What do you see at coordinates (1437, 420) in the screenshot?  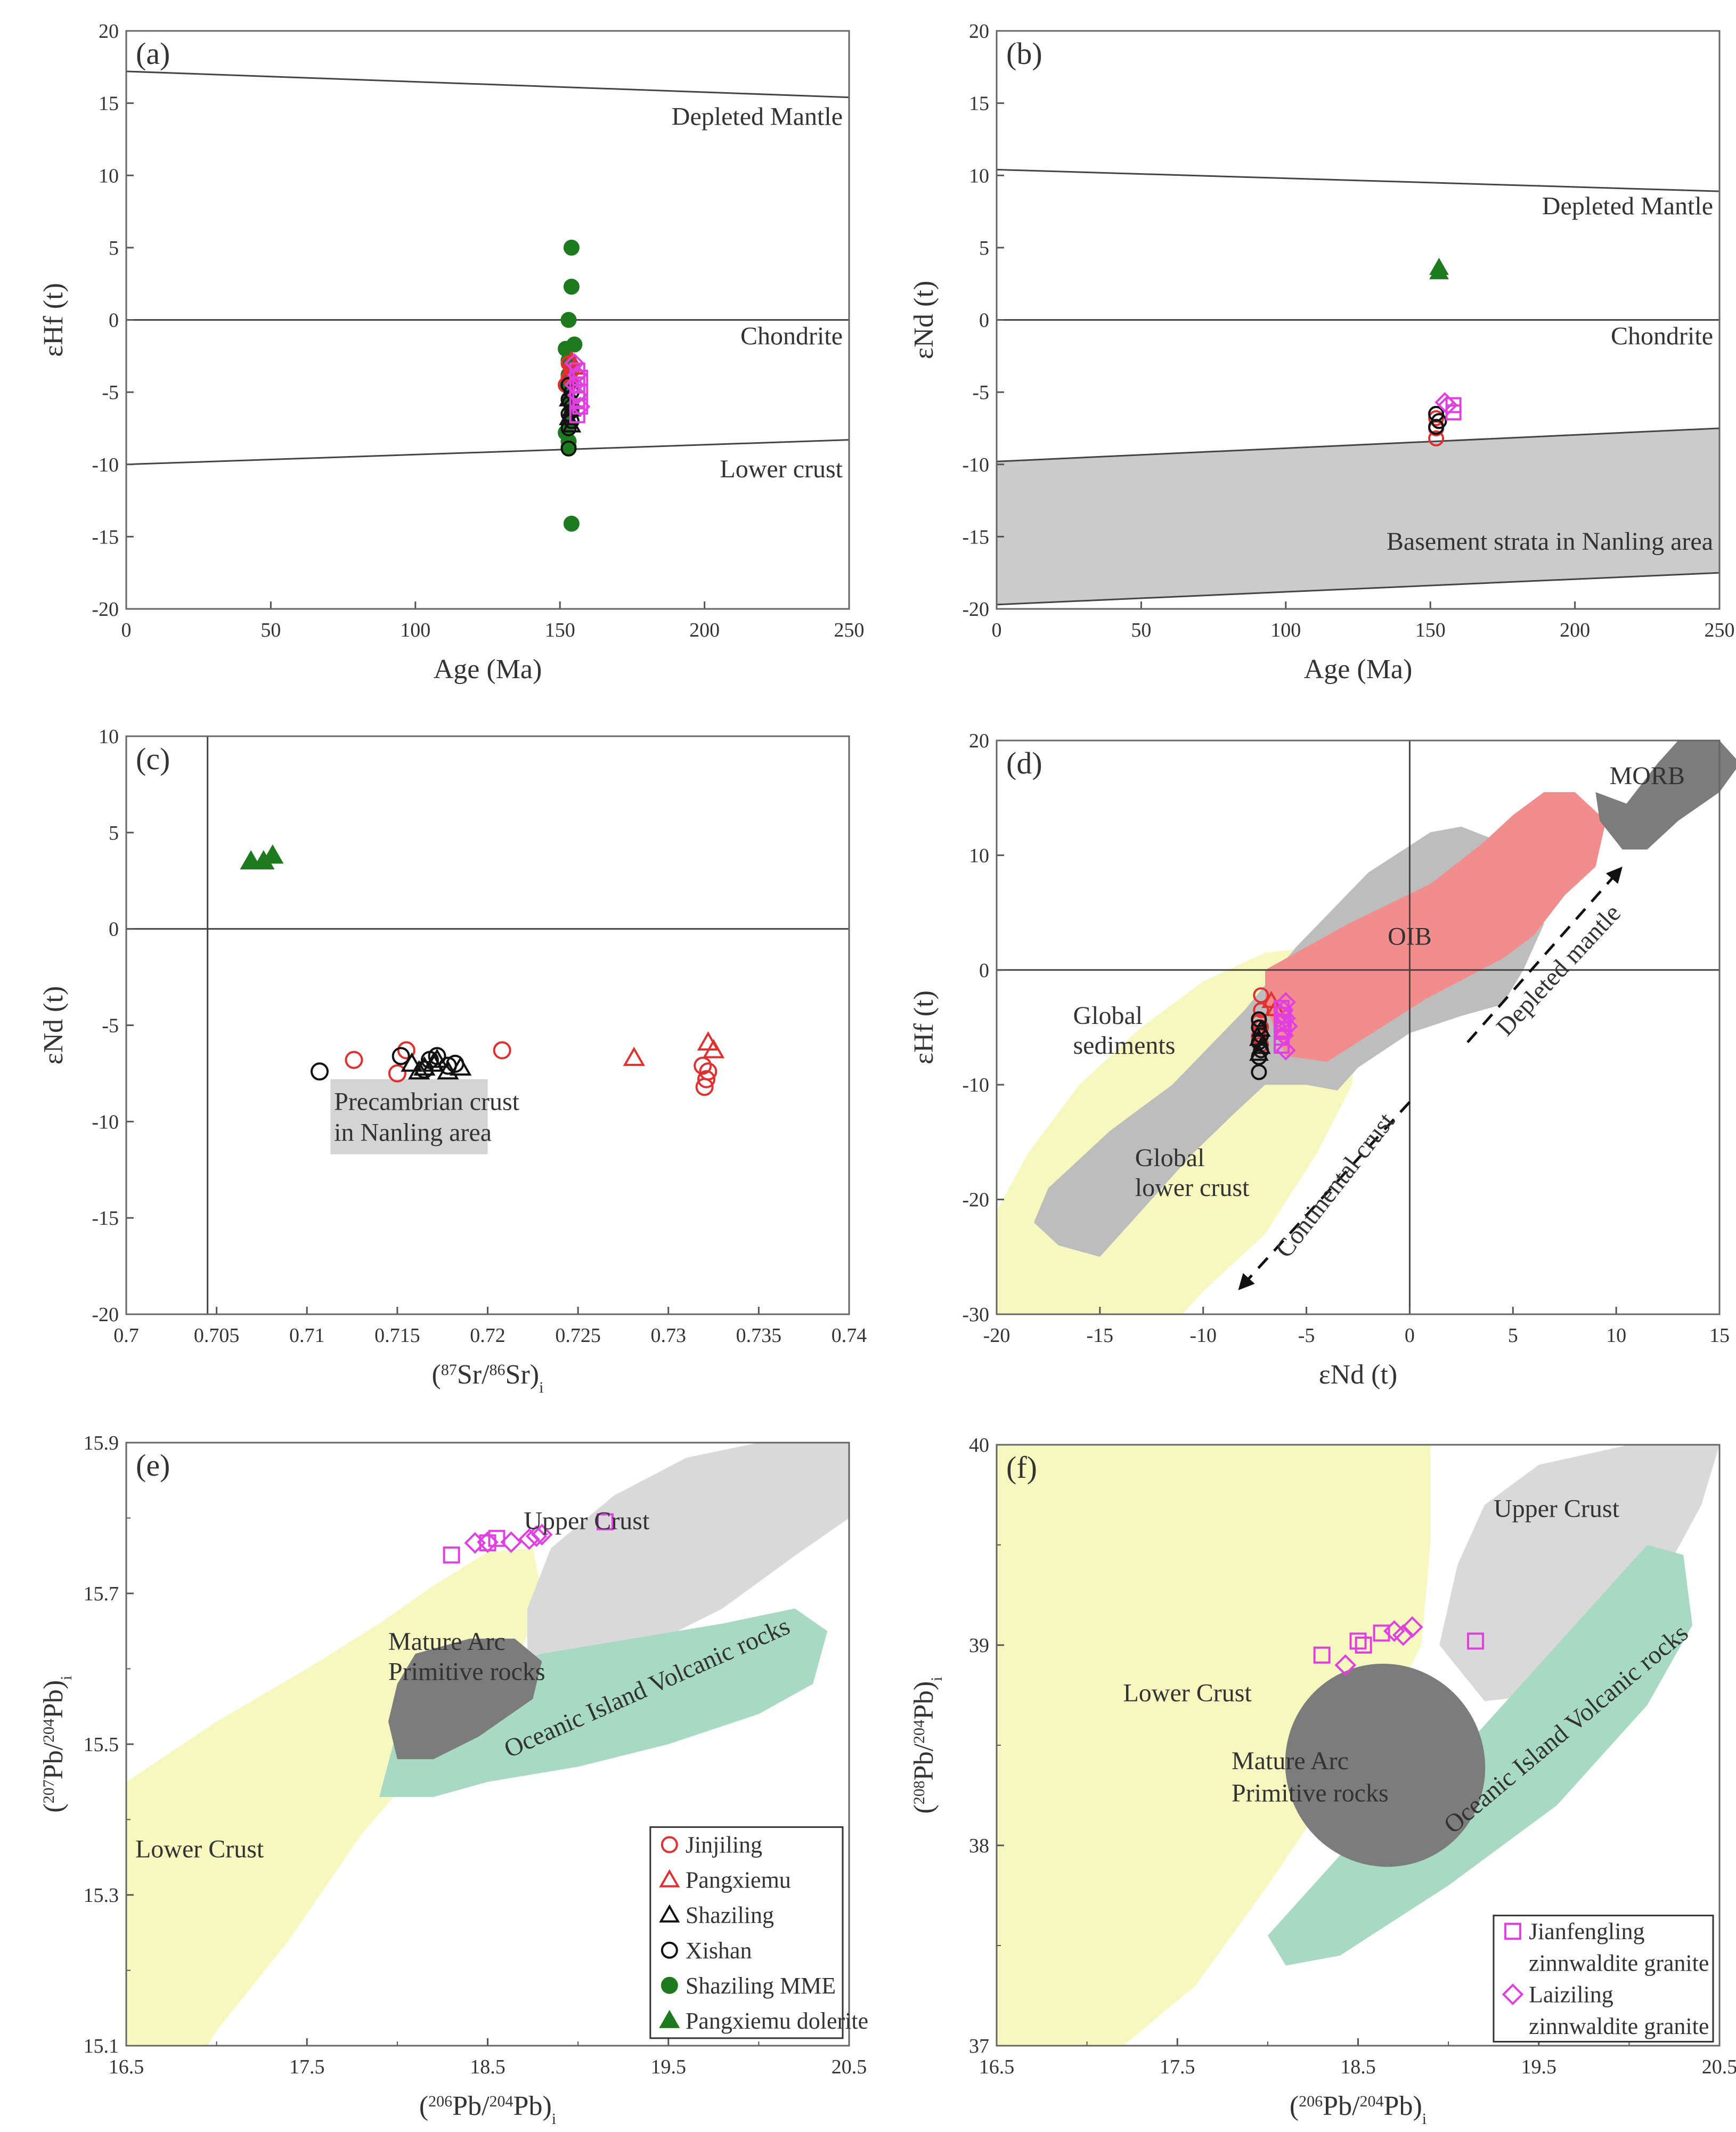 I see `series-xishan` at bounding box center [1437, 420].